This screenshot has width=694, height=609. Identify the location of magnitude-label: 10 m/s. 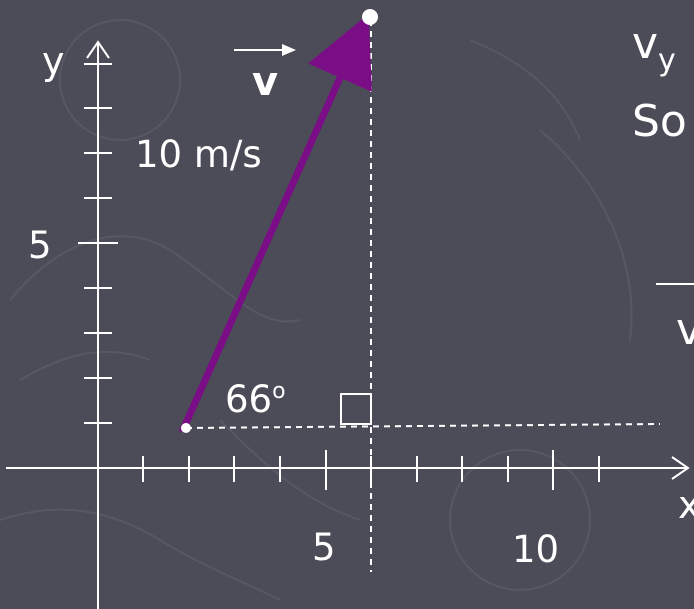
(198, 154).